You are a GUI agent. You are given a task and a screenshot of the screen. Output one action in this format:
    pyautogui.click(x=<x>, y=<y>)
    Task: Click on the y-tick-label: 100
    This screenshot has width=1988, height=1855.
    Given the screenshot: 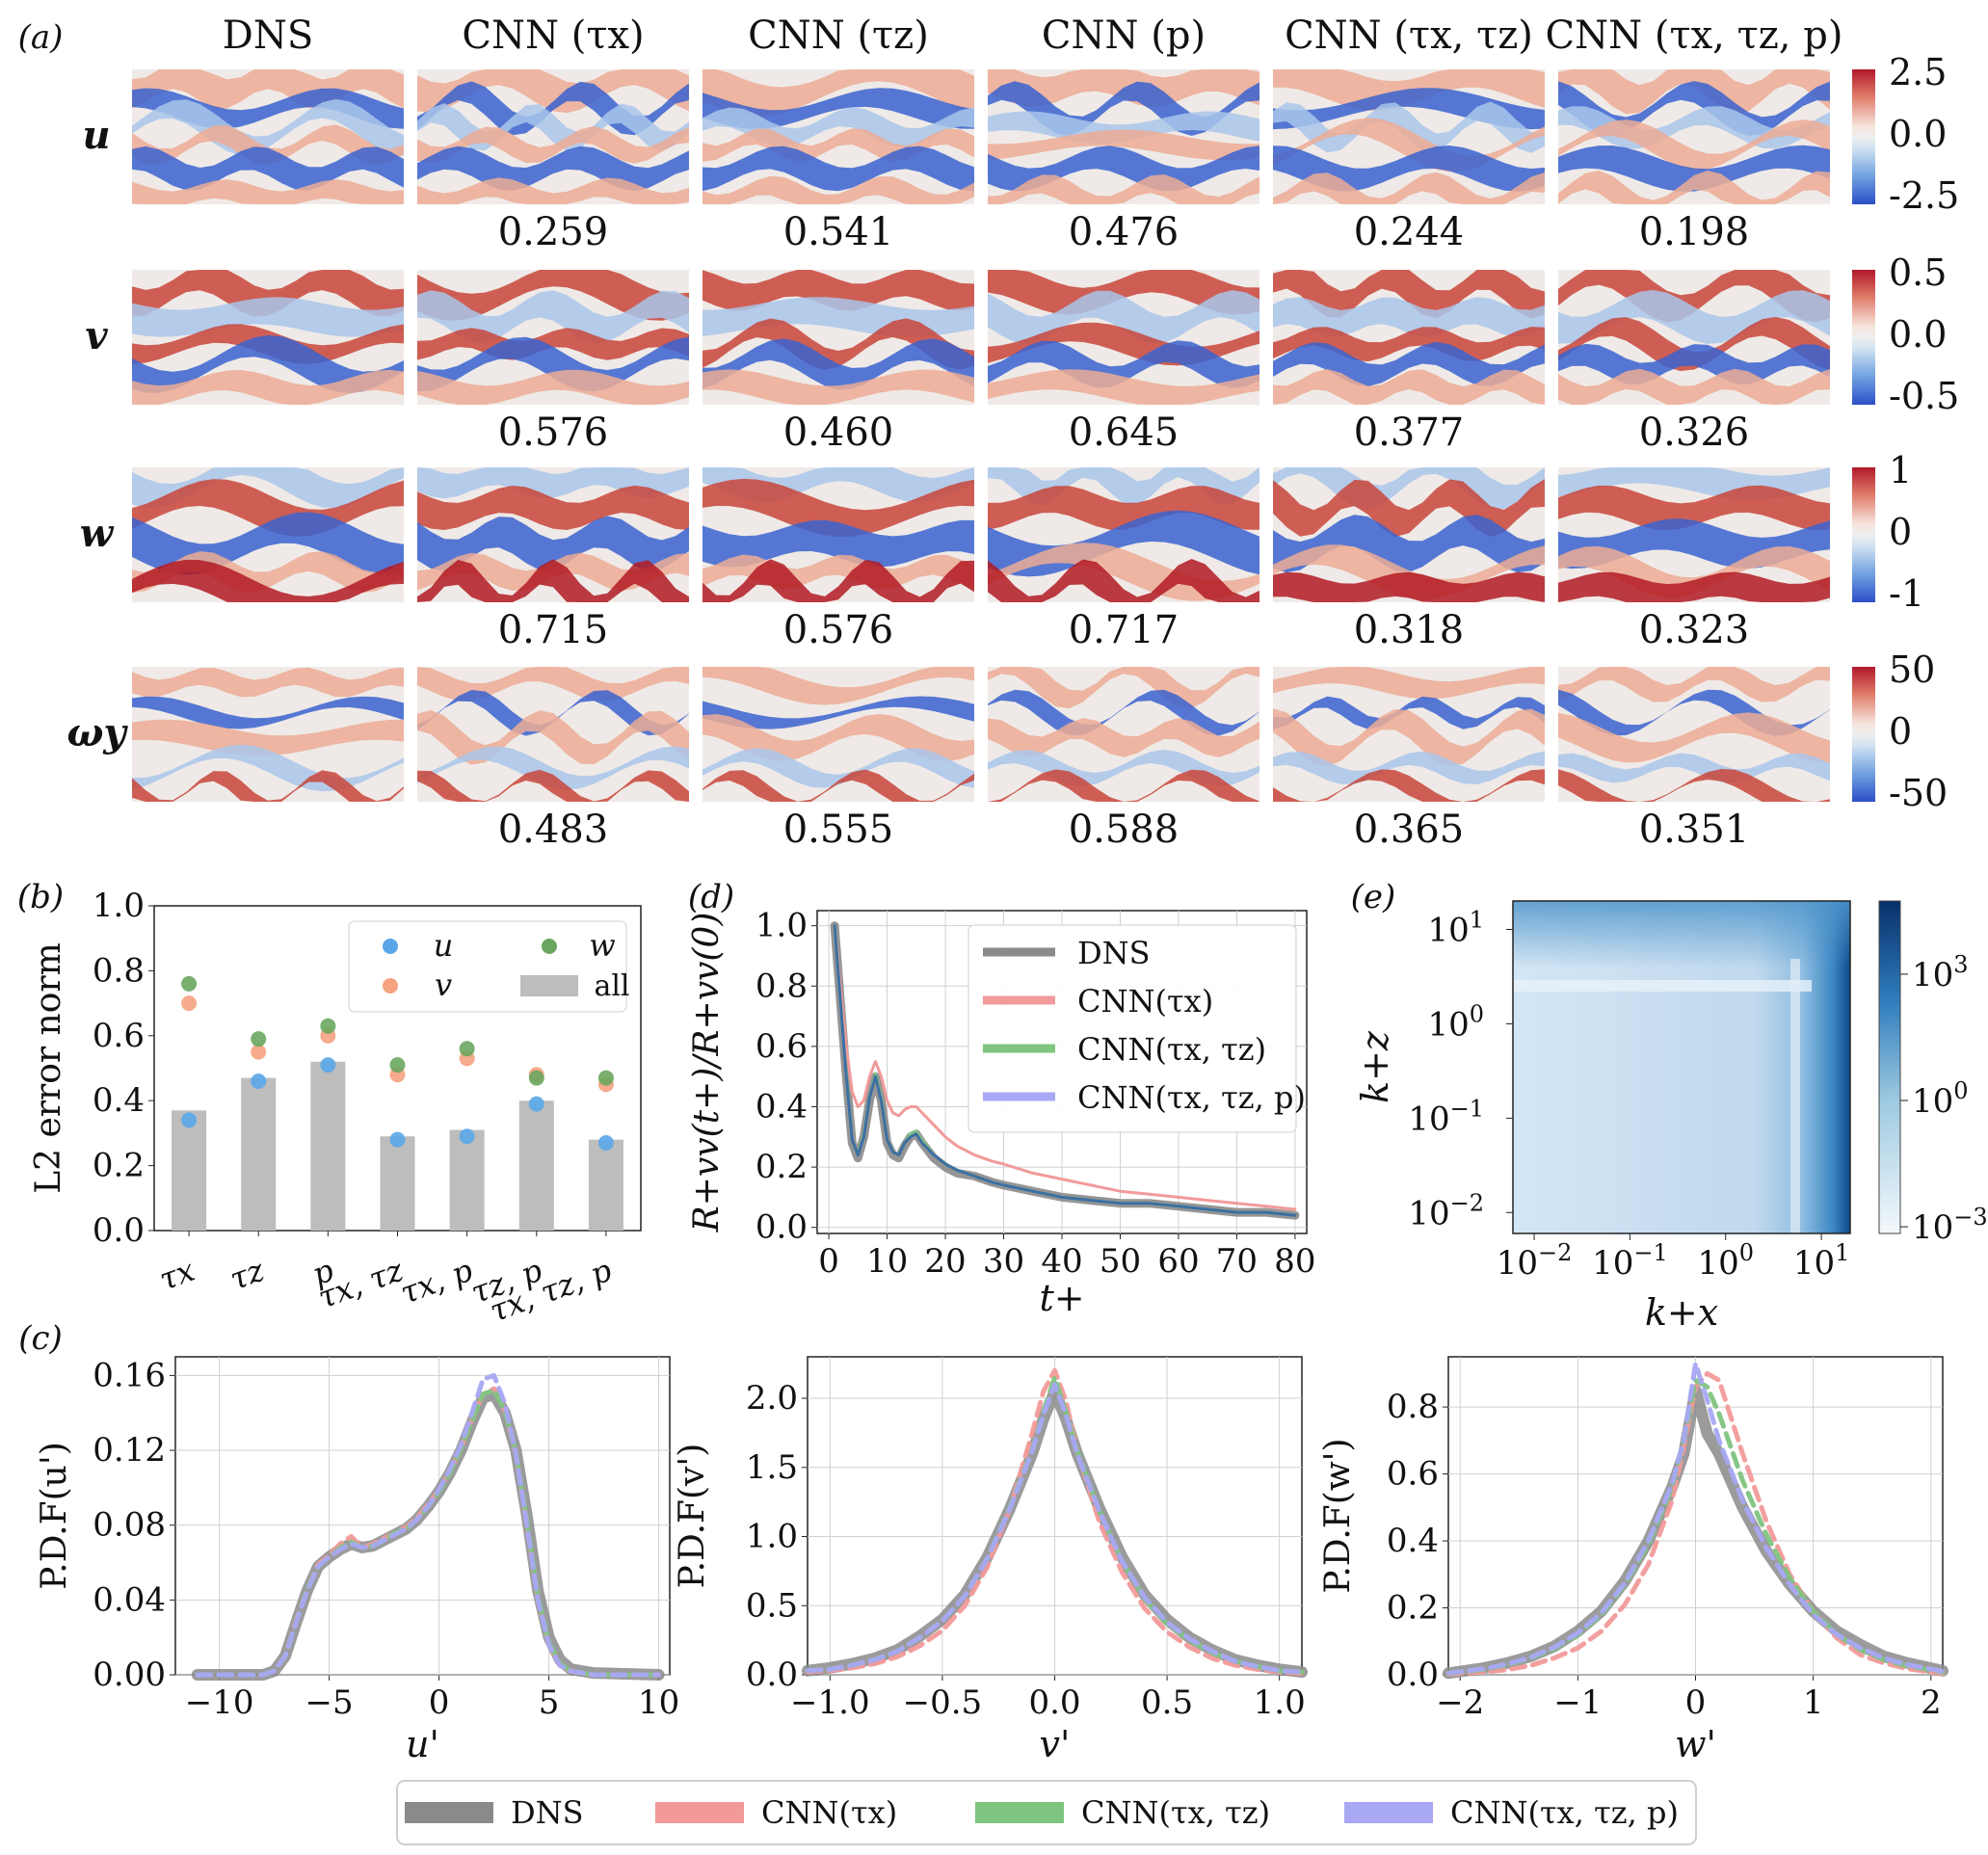 What is the action you would take?
    pyautogui.click(x=1455, y=1022)
    